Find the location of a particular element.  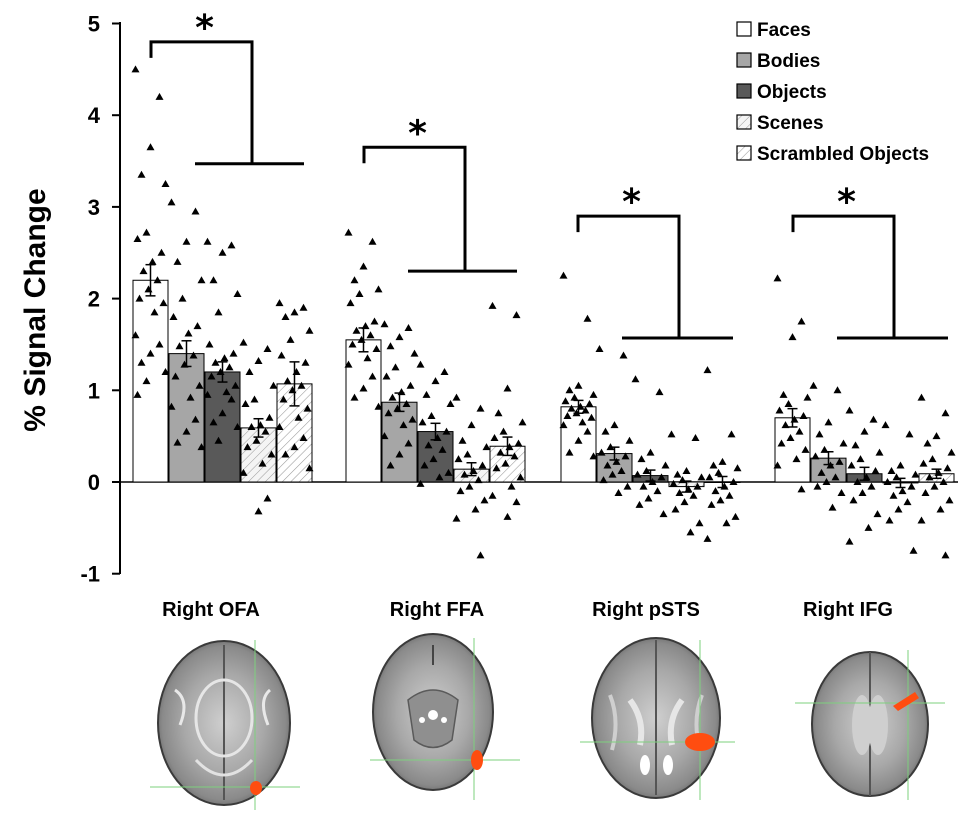

y-tick-label: 5 is located at coordinates (94, 24).